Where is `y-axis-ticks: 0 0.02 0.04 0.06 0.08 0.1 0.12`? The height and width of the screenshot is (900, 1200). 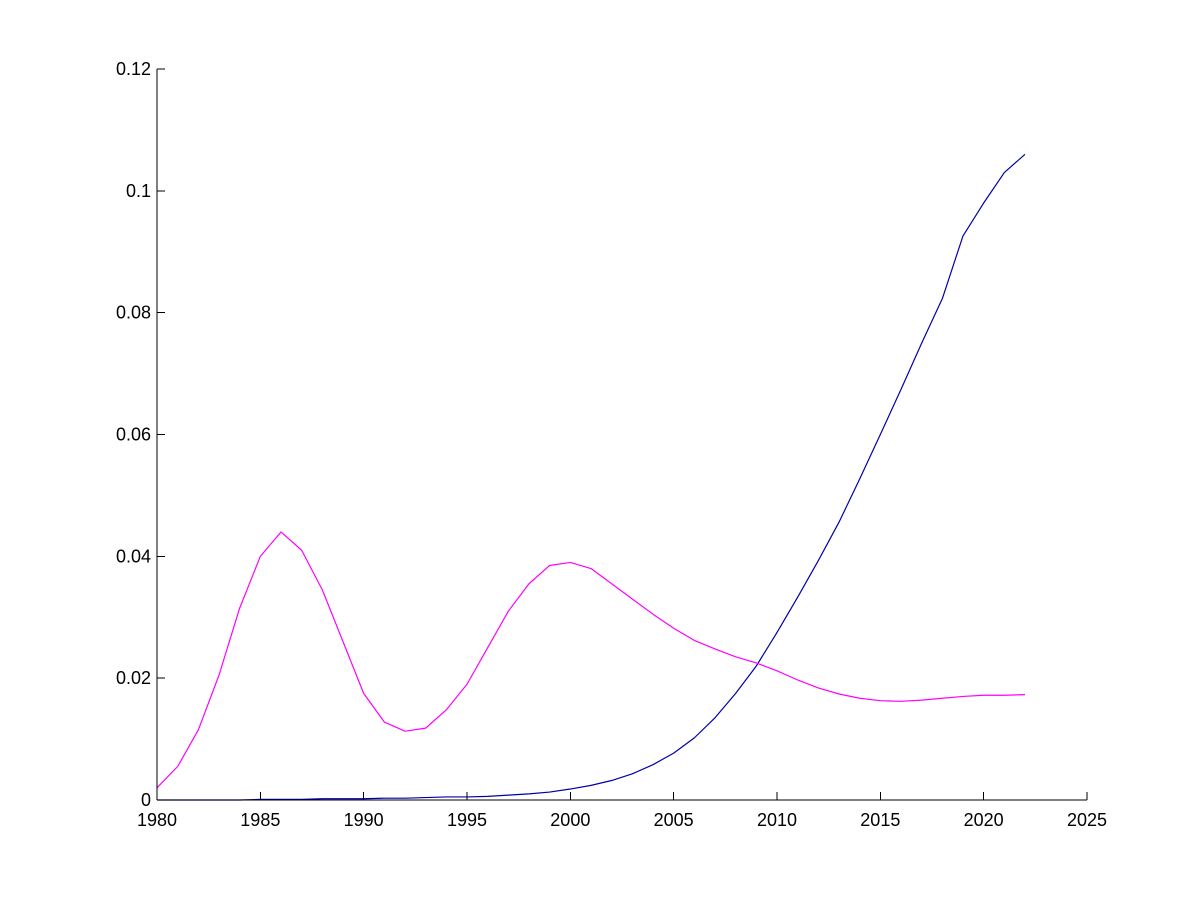 y-axis-ticks: 0 0.02 0.04 0.06 0.08 0.1 0.12 is located at coordinates (140, 434).